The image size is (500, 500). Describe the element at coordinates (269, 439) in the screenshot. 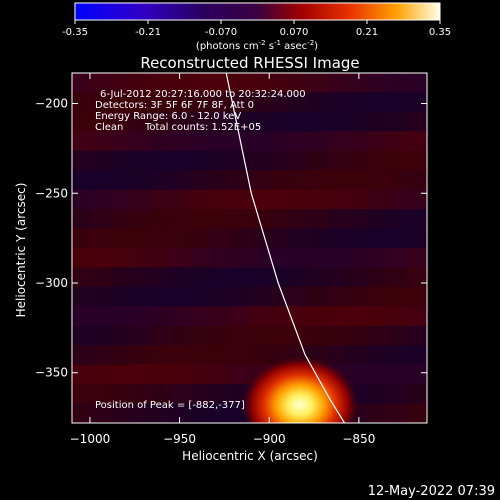

I see `x-tick-label: −900` at that location.